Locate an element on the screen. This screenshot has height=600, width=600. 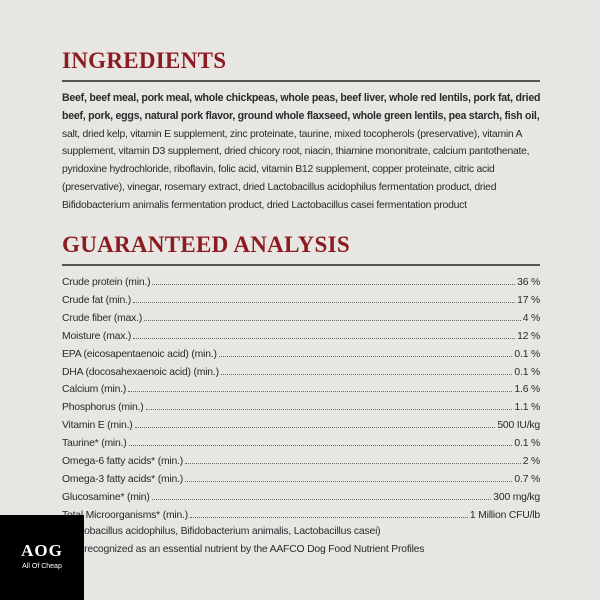
nutrient-label: Omega-3 fatty acids* (min.) is located at coordinates (123, 479).